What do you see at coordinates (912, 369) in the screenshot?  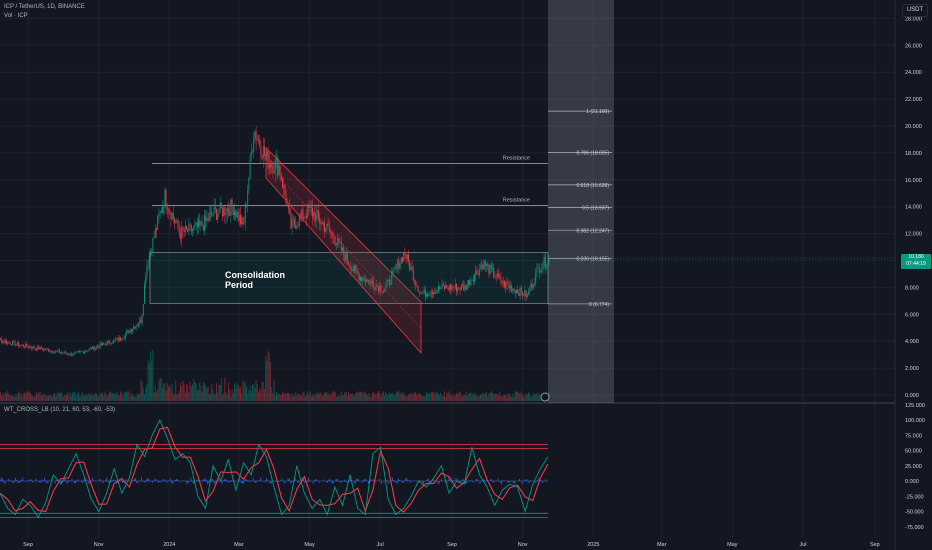 I see `price-tick-label: 2.000` at bounding box center [912, 369].